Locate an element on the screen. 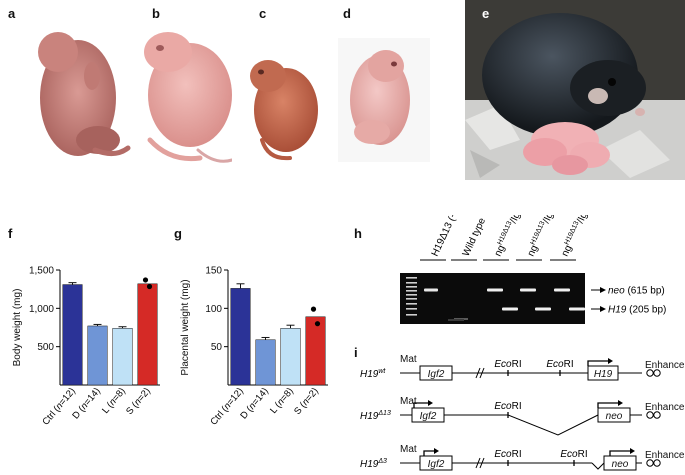 The height and width of the screenshot is (475, 685). neo-box is located at coordinates (614, 415).